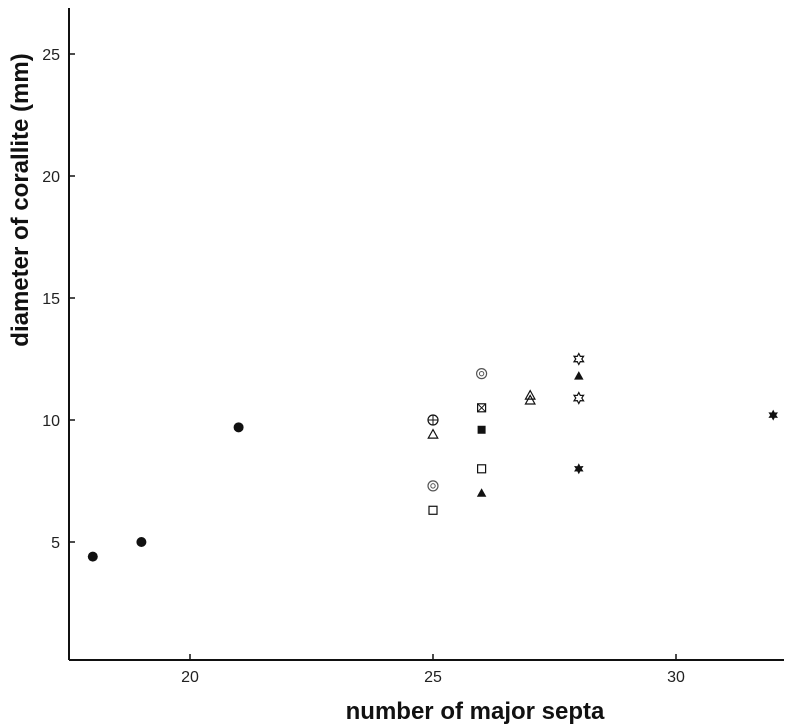 The width and height of the screenshot is (789, 726). Describe the element at coordinates (51, 299) in the screenshot. I see `y-tick-label: 15` at that location.